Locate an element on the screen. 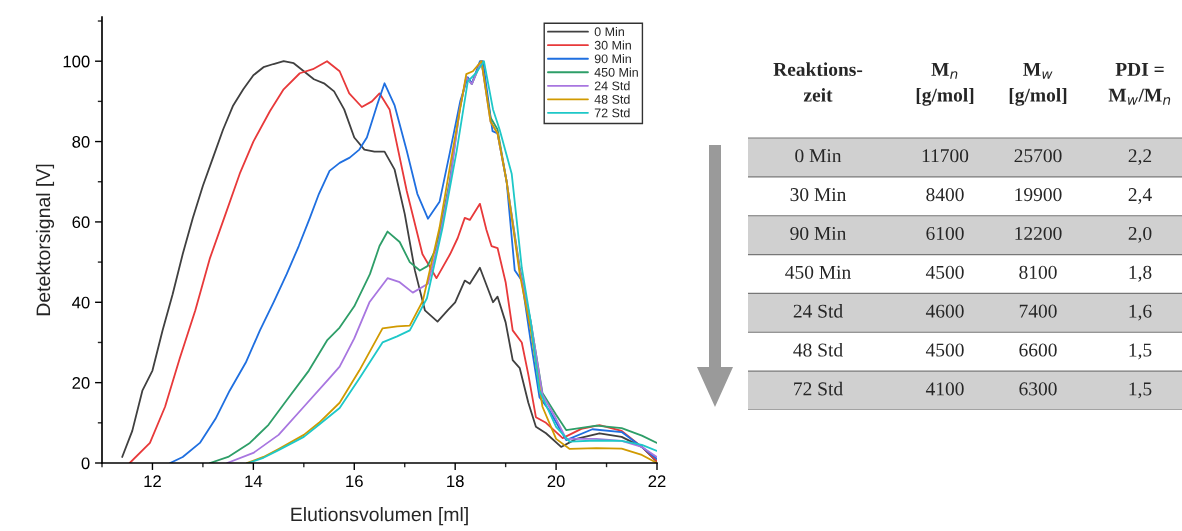  text: 2,4 is located at coordinates (1140, 196).